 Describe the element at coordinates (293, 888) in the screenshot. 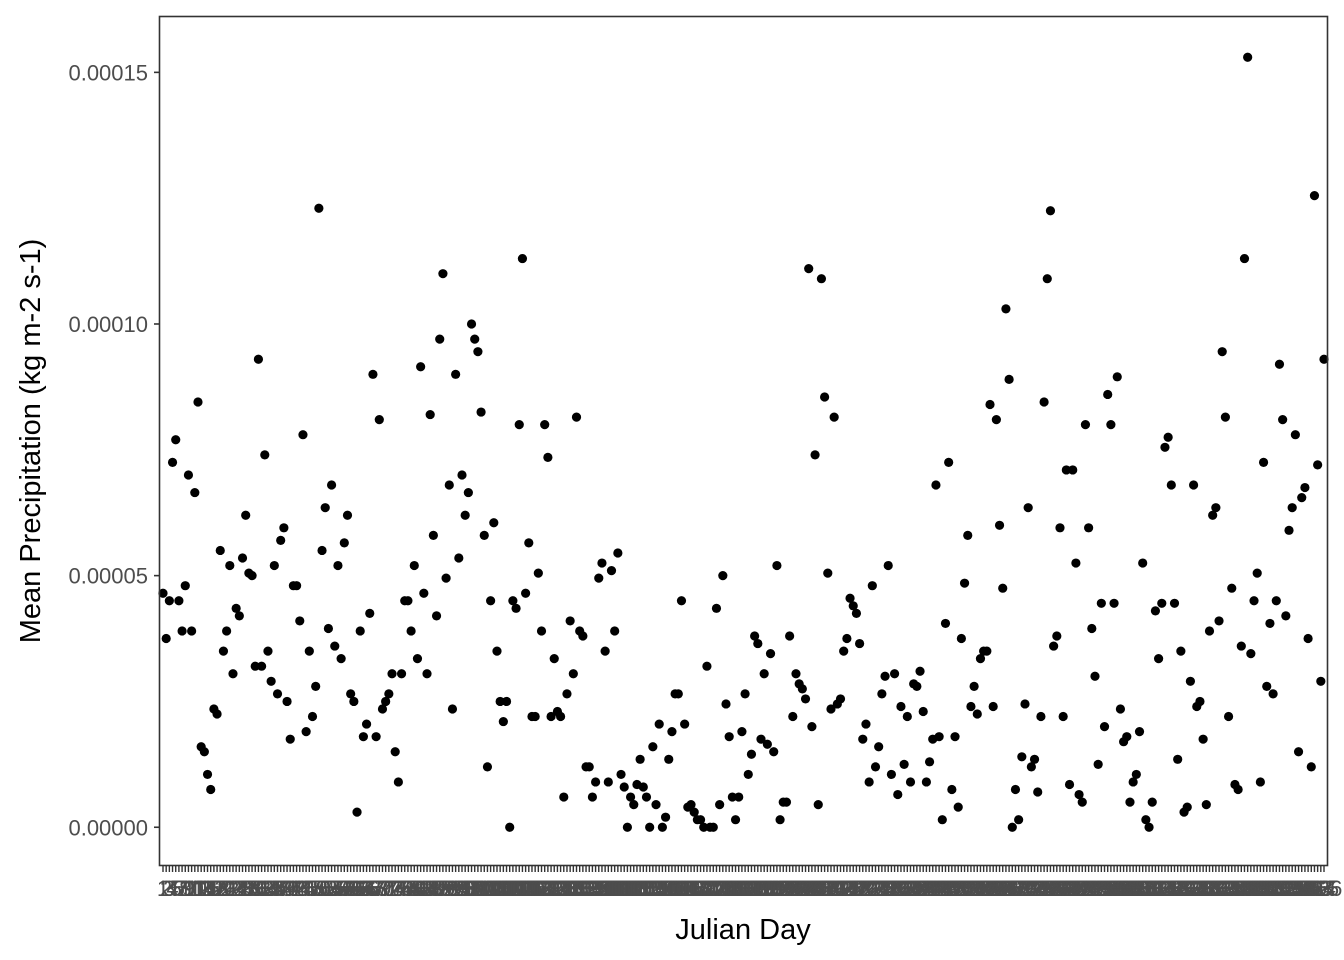

I see `x-tick-label: 42` at that location.